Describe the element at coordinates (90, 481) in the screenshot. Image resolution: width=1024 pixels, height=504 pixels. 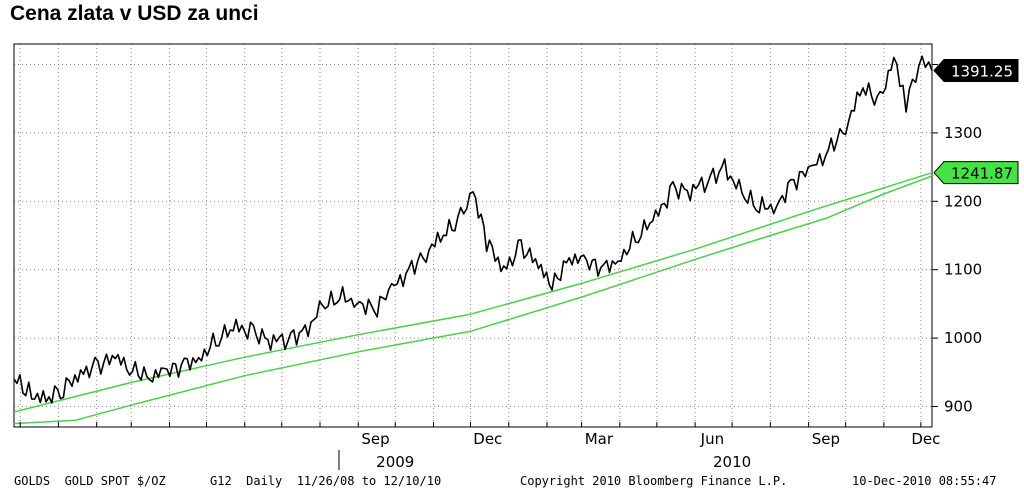
I see `footer-ticker: GOLDS GOLD SPOT $/OZ` at that location.